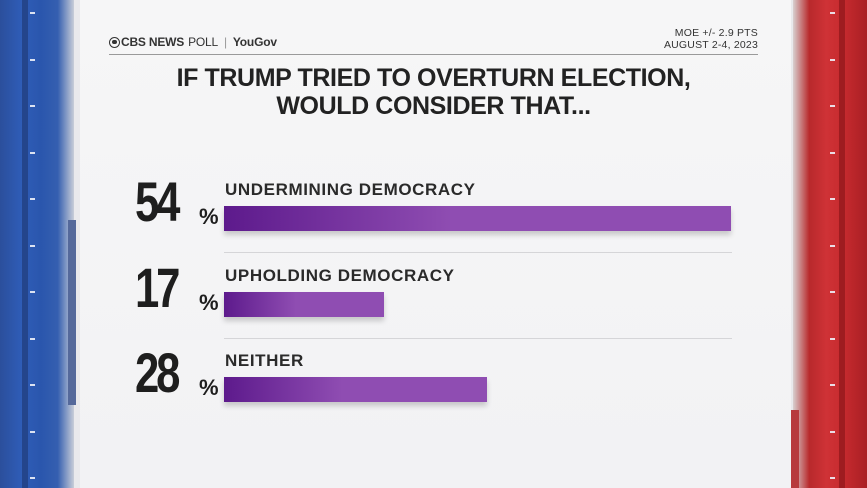 This screenshot has height=488, width=867. I want to click on header-rule, so click(433, 54).